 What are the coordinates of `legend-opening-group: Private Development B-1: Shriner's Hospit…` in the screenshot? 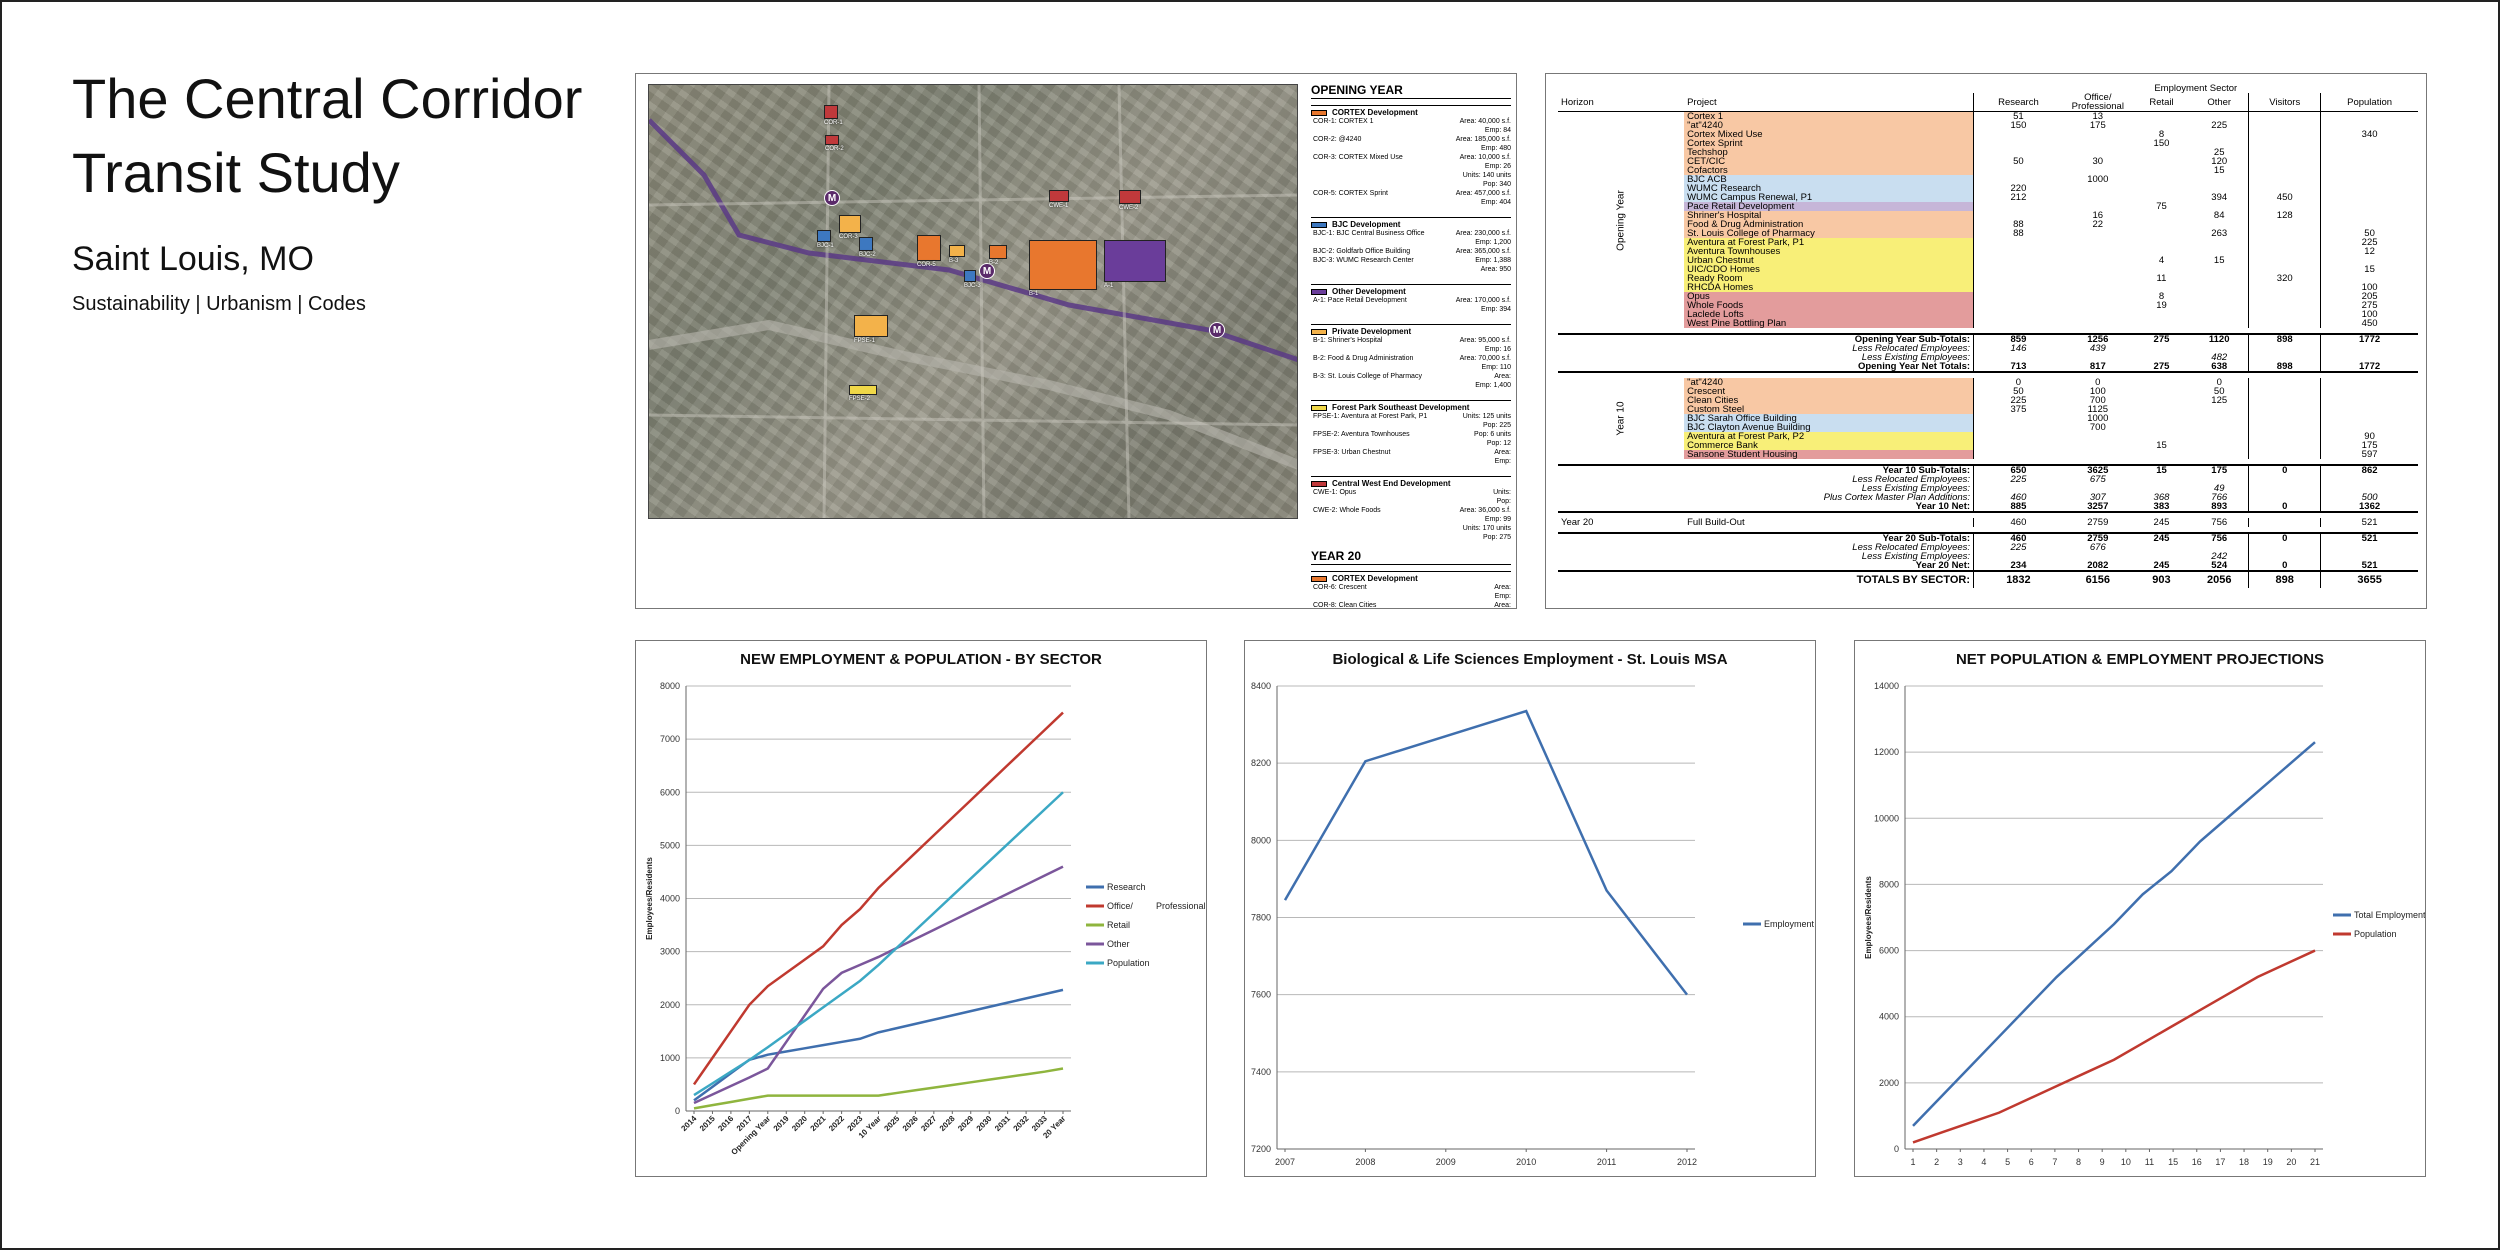 It's located at (1411, 357).